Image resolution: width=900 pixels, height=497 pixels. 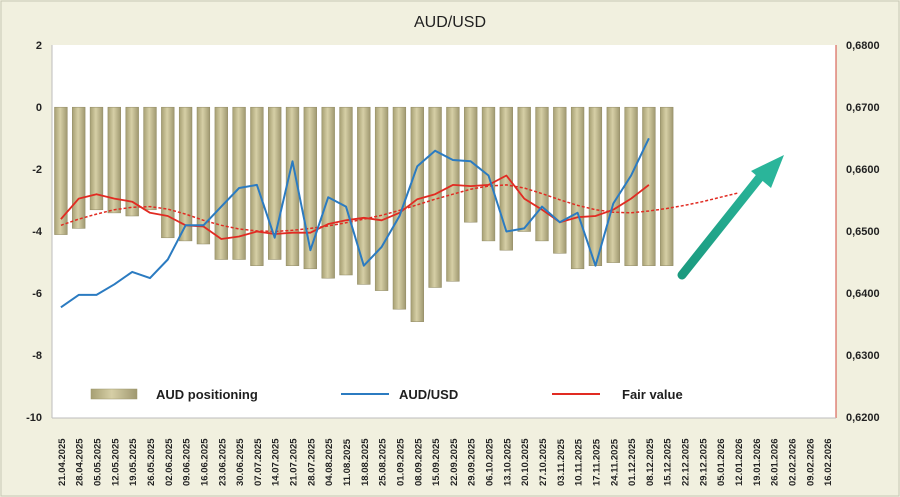 What do you see at coordinates (34, 418) in the screenshot?
I see `left-tick-label: -10` at bounding box center [34, 418].